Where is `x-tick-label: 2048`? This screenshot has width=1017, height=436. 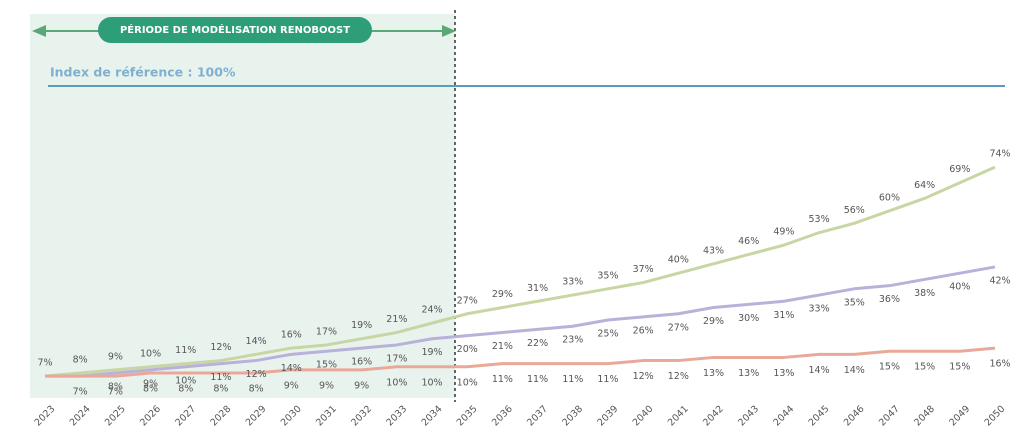
x-tick-label: 2048 is located at coordinates (924, 416).